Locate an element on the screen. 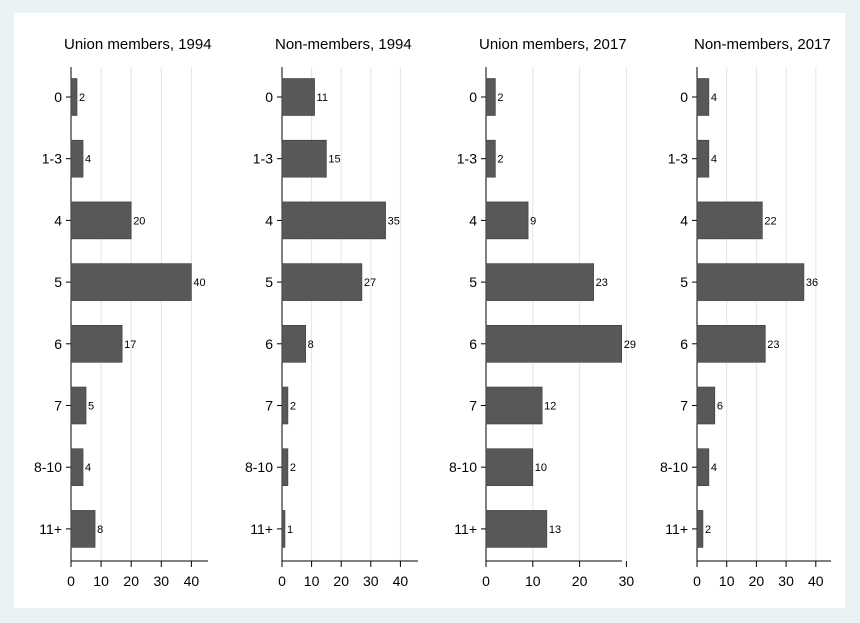  data-label: 11 is located at coordinates (322, 98).